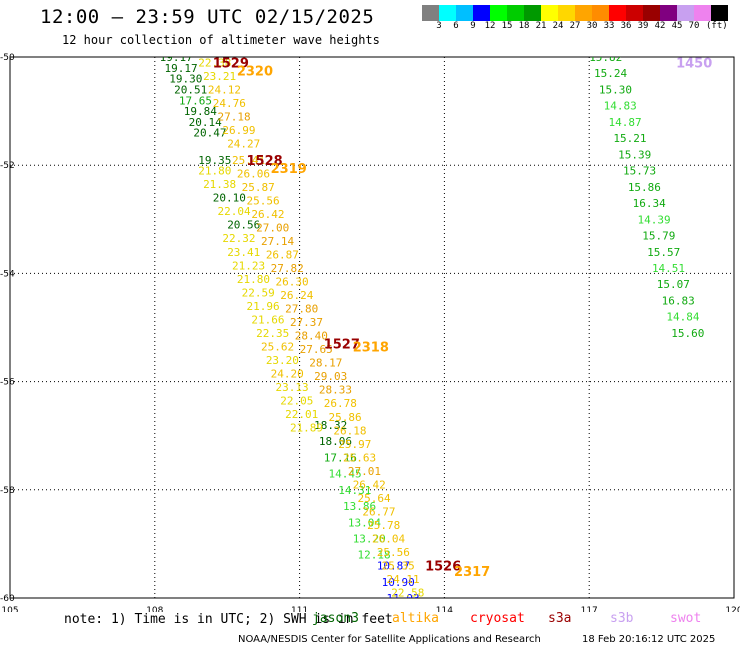 This screenshot has height=650, width=740. What do you see at coordinates (263, 200) in the screenshot?
I see `wave-height-value: 25.56` at bounding box center [263, 200].